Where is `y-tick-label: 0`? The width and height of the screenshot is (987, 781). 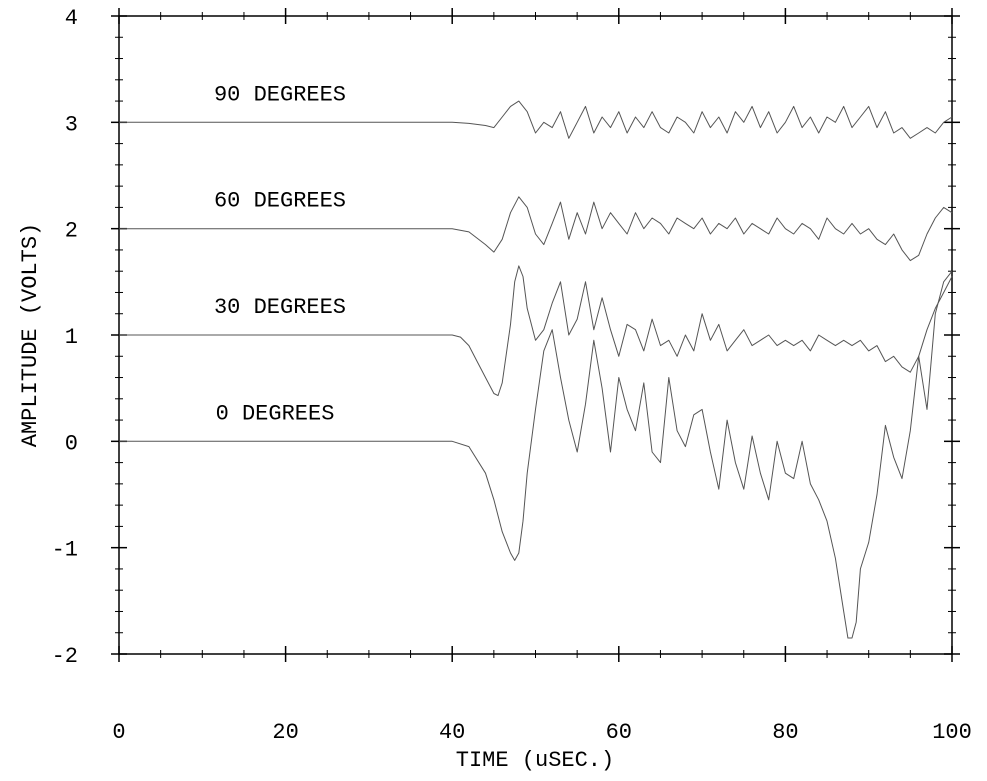 y-tick-label: 0 is located at coordinates (71, 443).